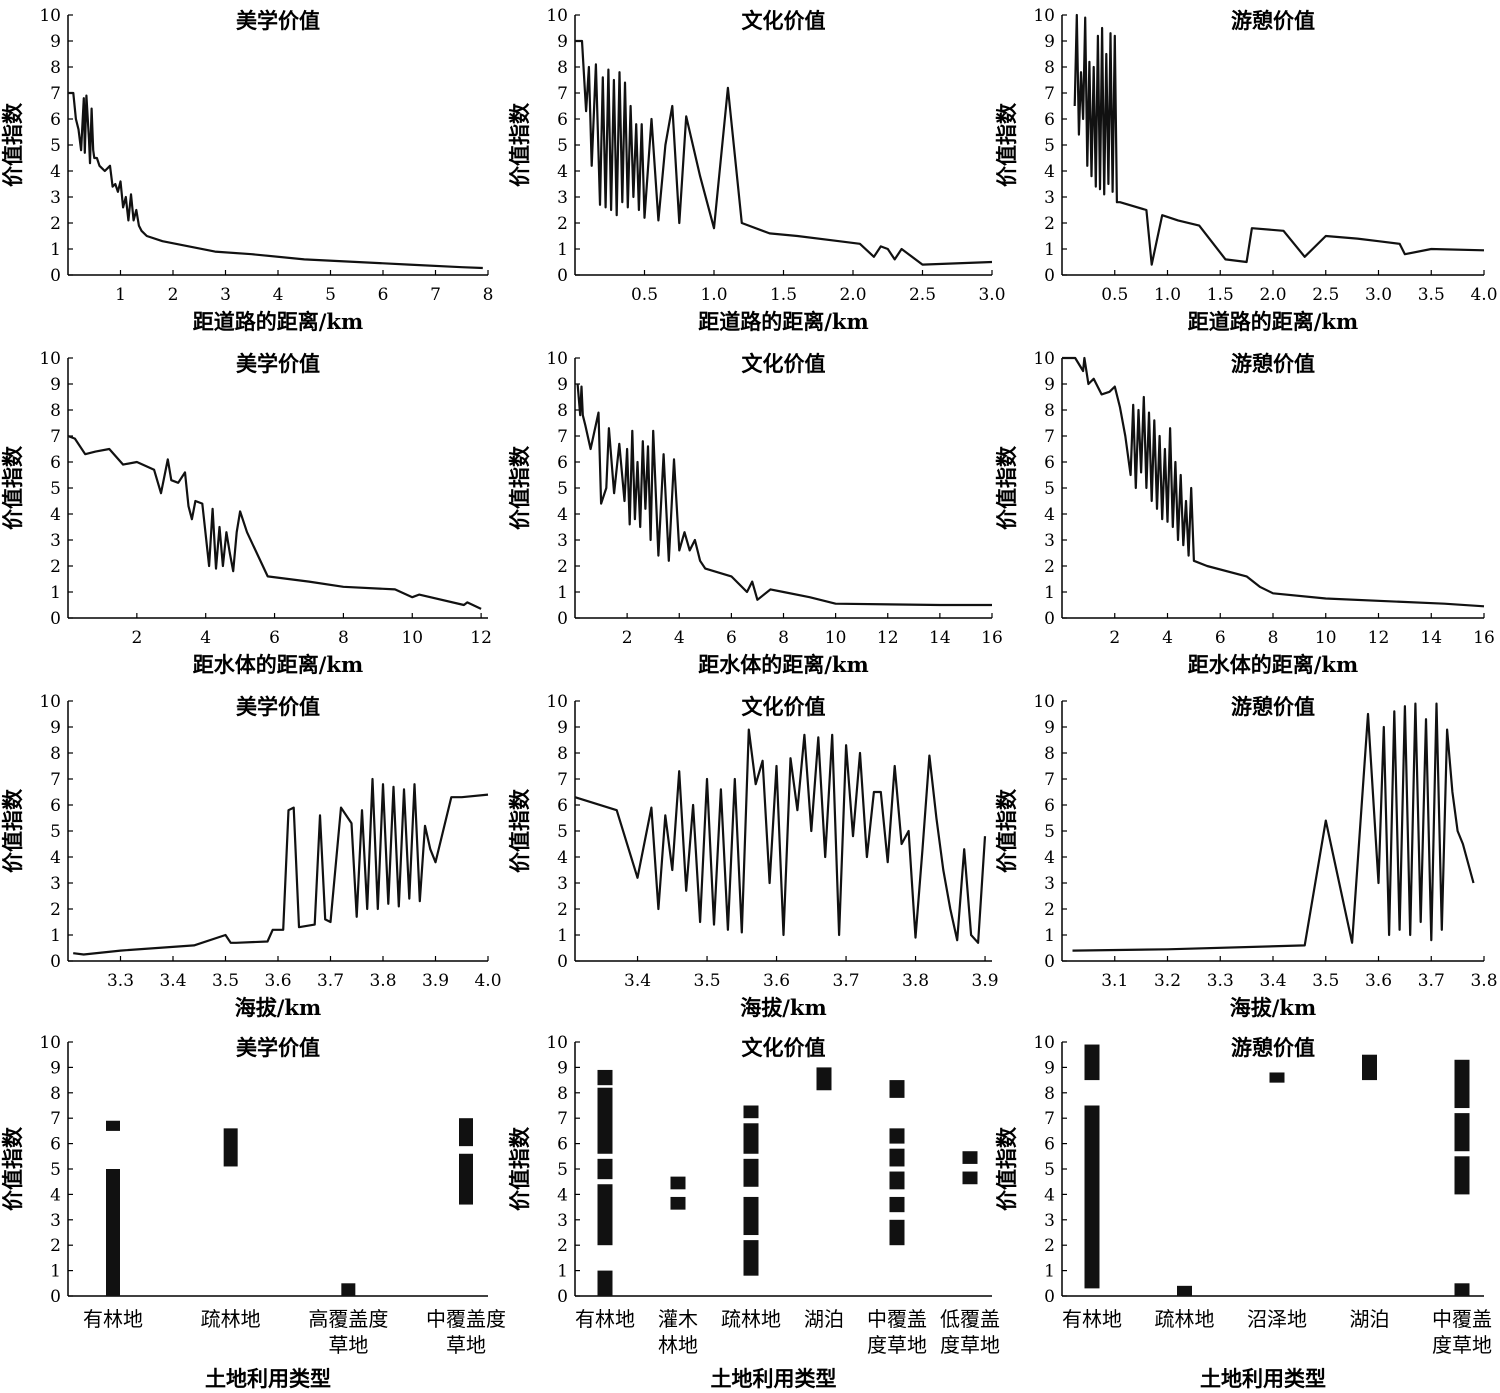  Describe the element at coordinates (1220, 981) in the screenshot. I see `x-tick-label: 3.3` at that location.